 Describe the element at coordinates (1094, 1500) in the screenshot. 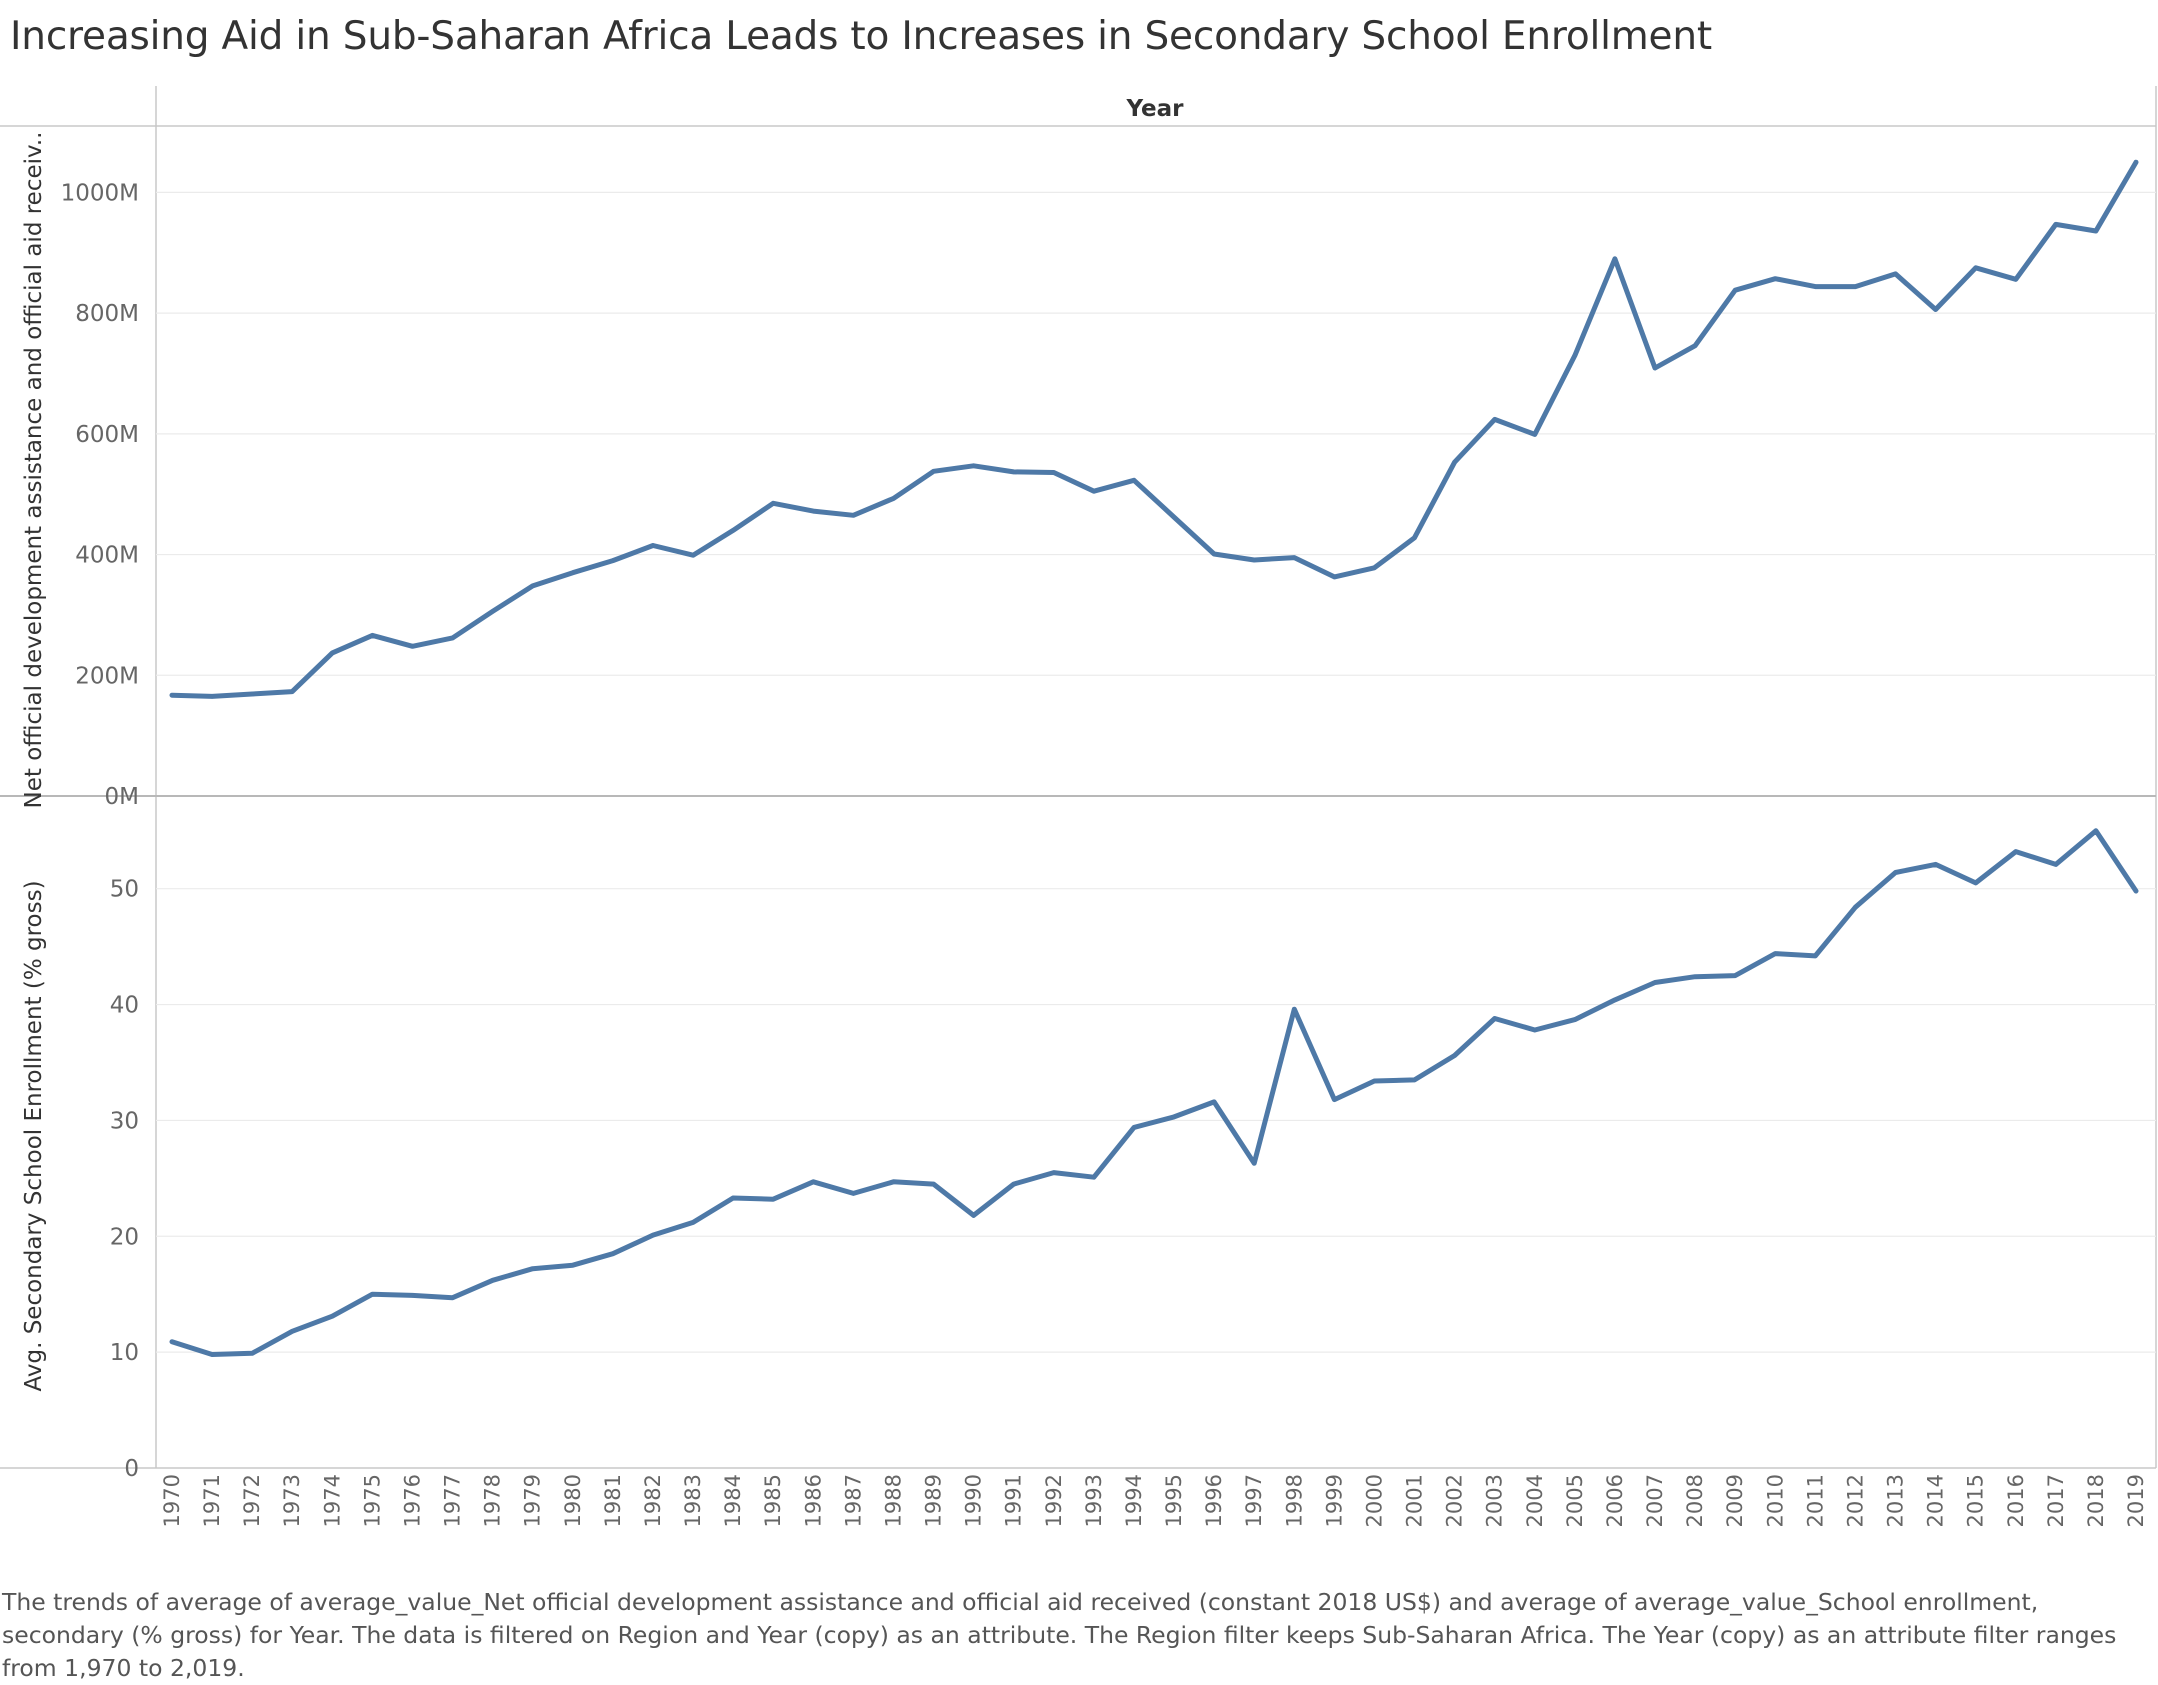

I see `x-tick-label: 1993` at that location.